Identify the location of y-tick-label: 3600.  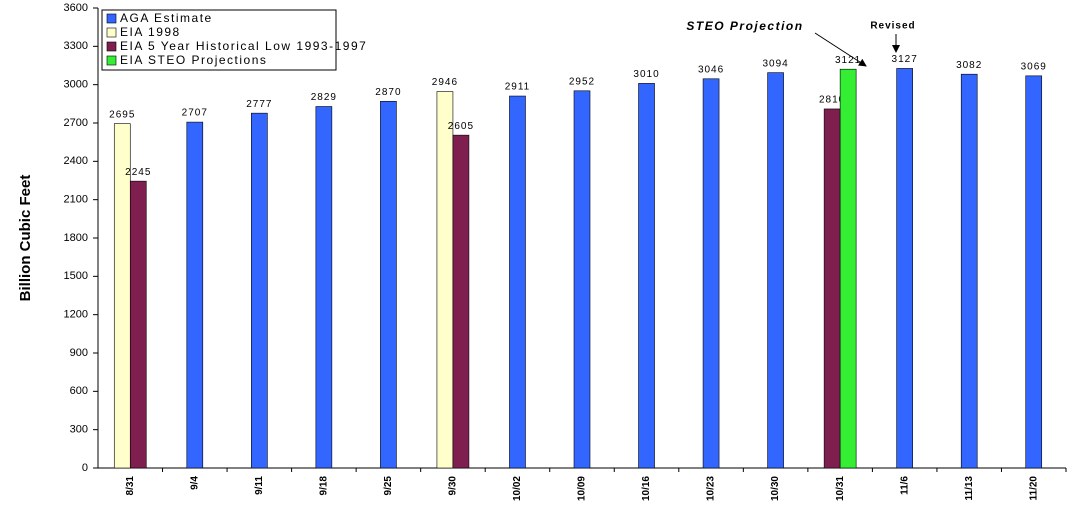
(76, 8).